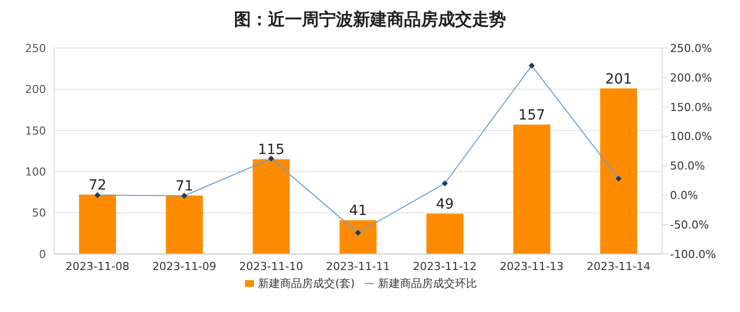 This screenshot has height=312, width=740. Describe the element at coordinates (35, 89) in the screenshot. I see `y-tick-label: 200` at that location.